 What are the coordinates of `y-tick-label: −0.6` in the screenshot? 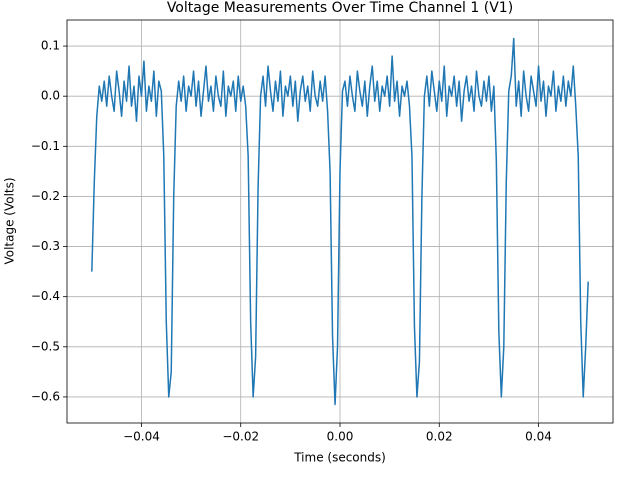 It's located at (45, 396).